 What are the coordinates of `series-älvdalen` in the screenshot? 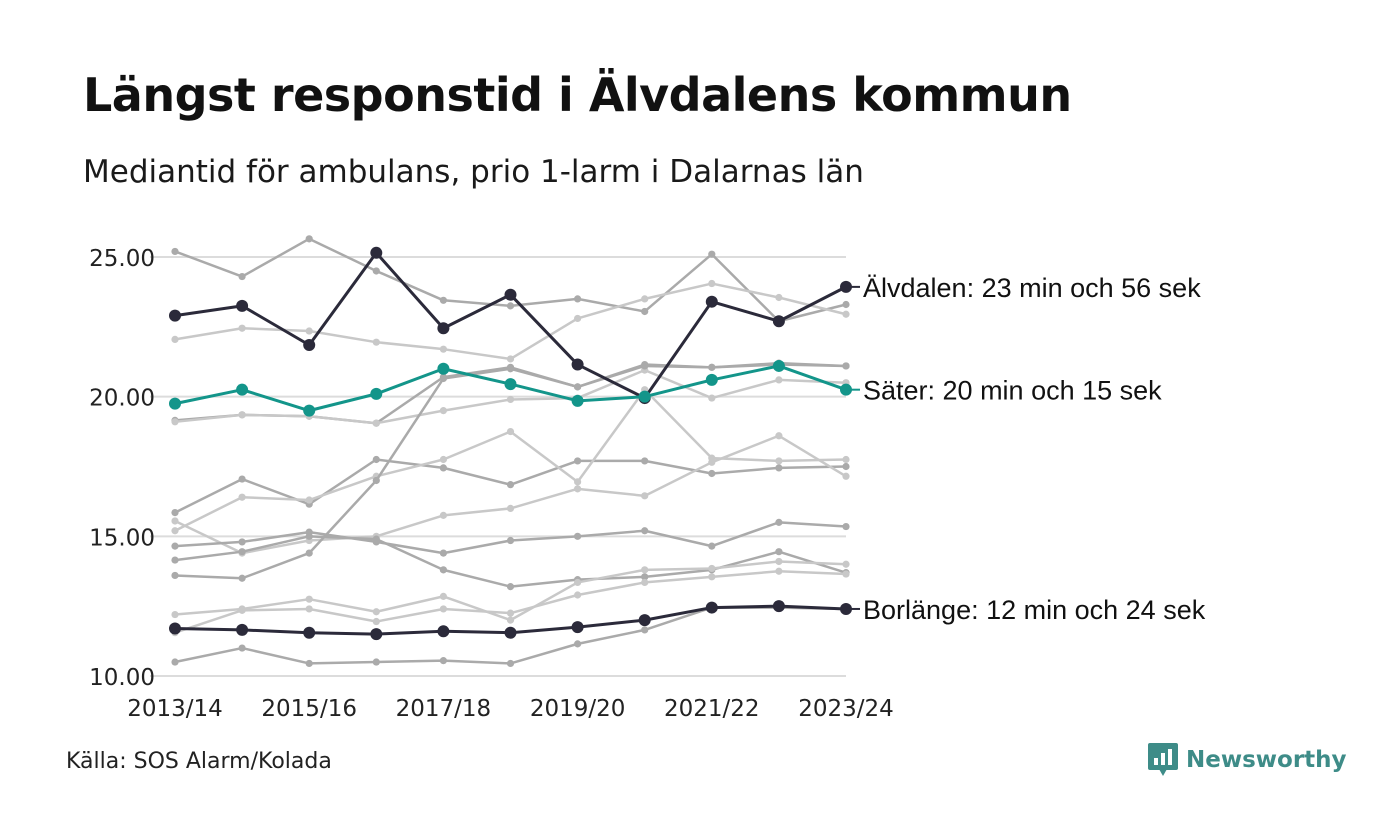 It's located at (510, 325).